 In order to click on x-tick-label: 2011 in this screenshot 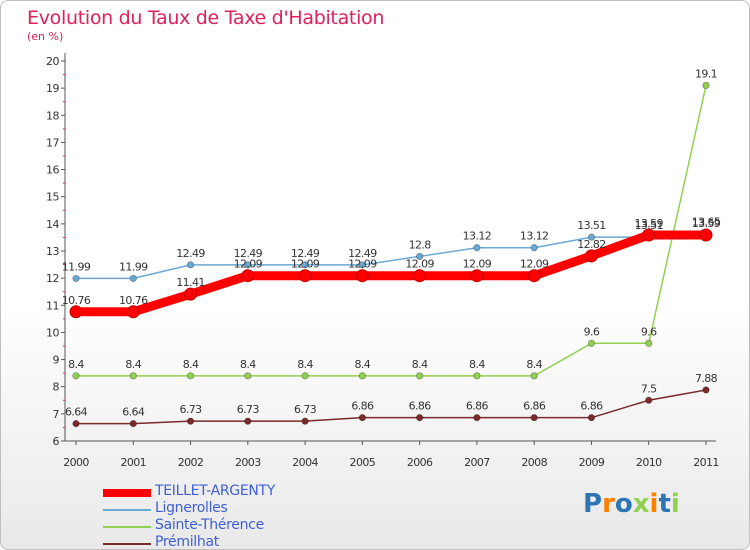, I will do `click(706, 462)`.